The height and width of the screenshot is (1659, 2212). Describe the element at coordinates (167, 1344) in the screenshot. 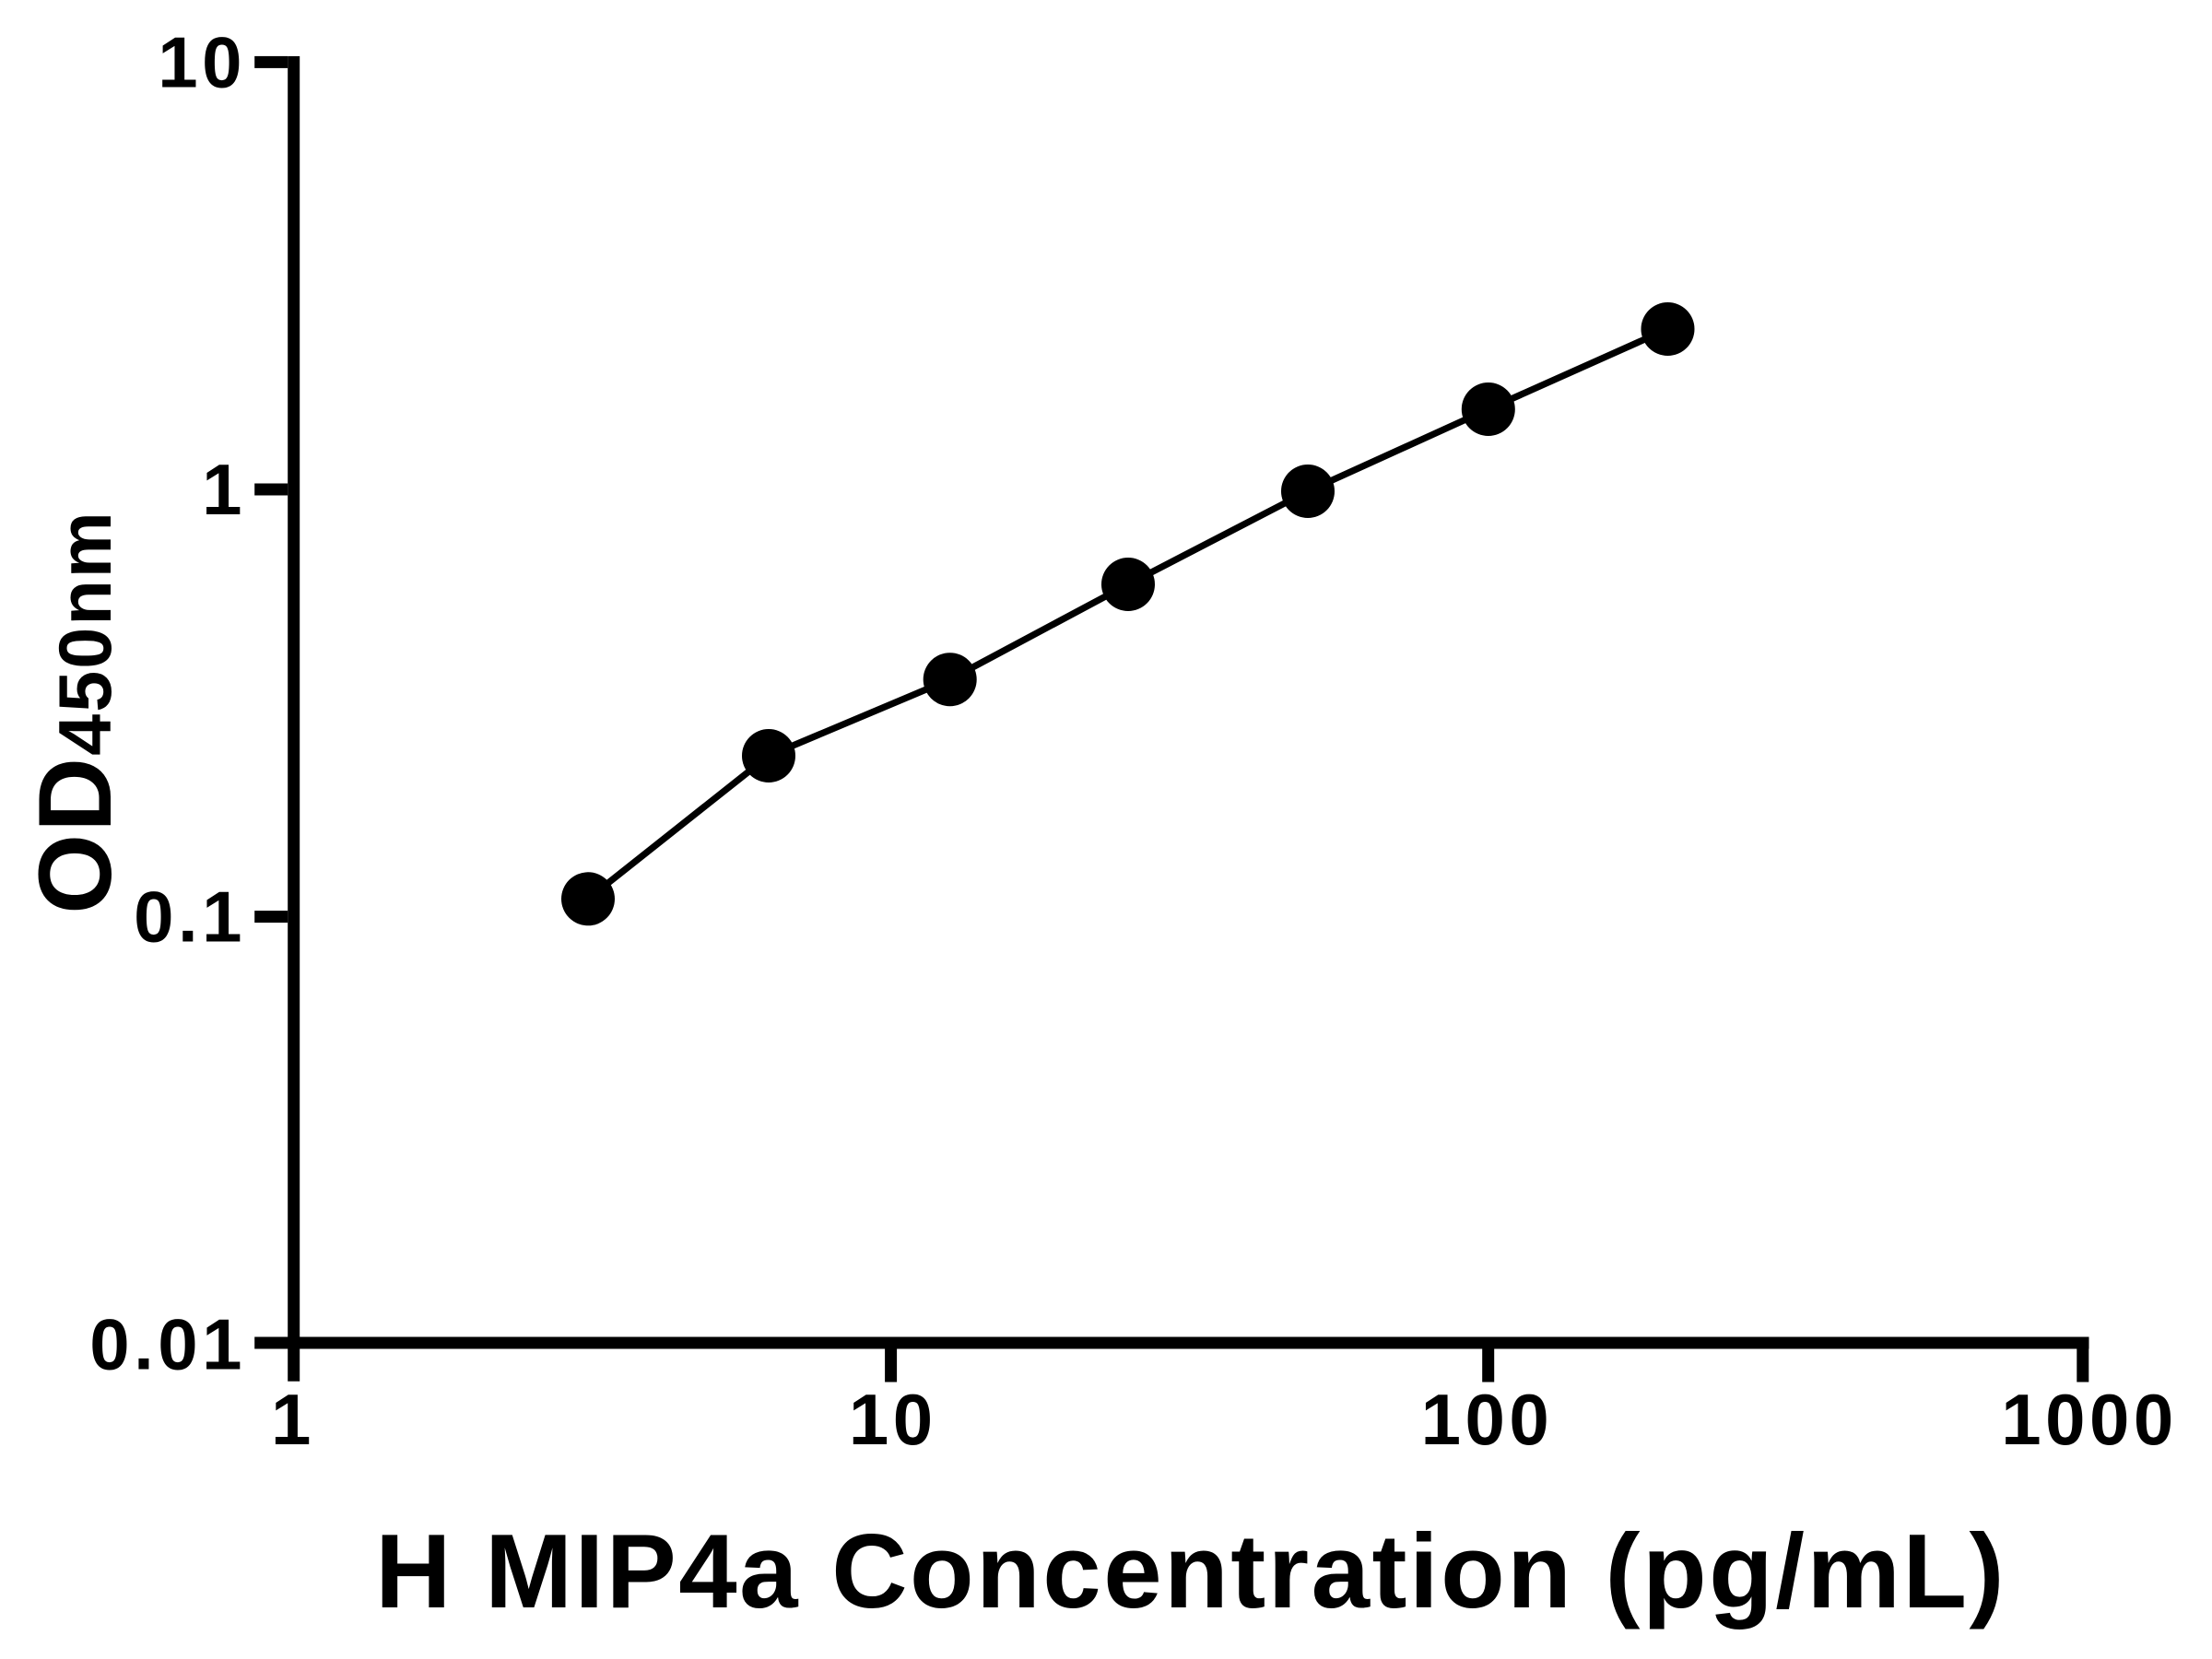

I see `svg-text: 0.01` at that location.